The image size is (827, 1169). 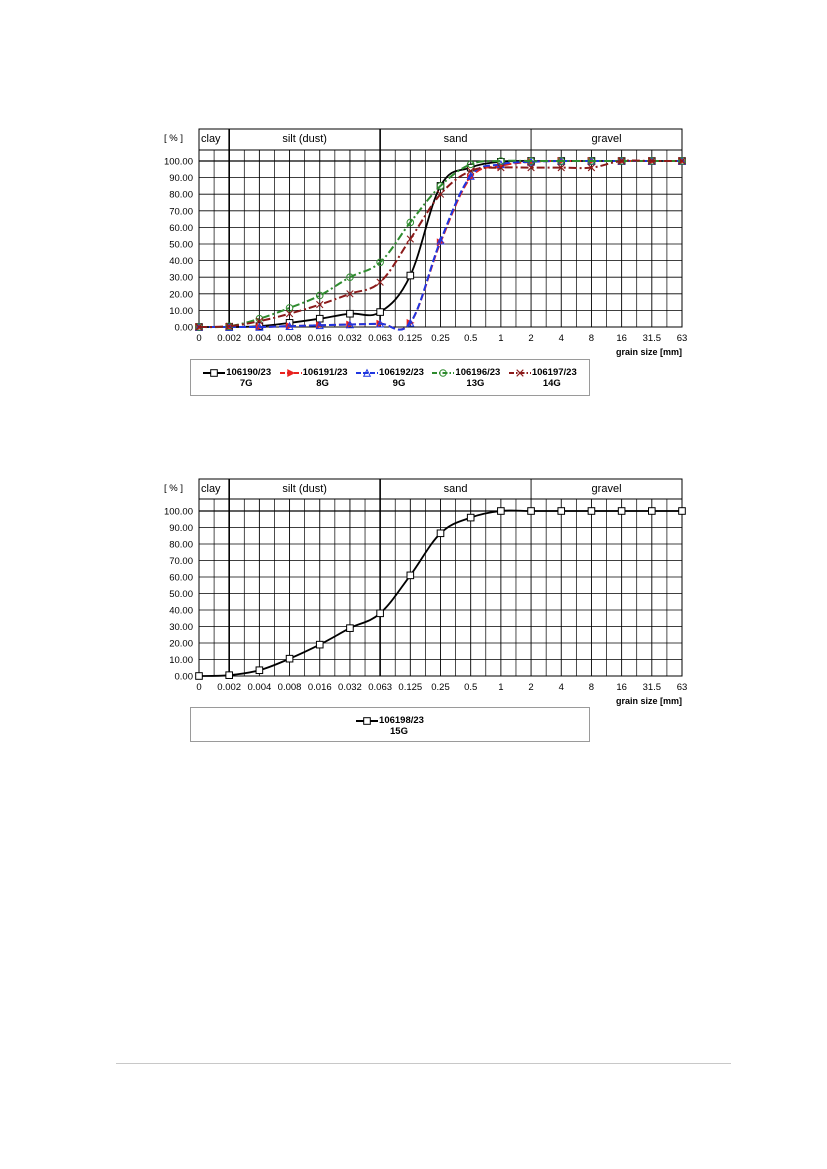 I want to click on legend-item: 106190/23 7G, so click(x=237, y=378).